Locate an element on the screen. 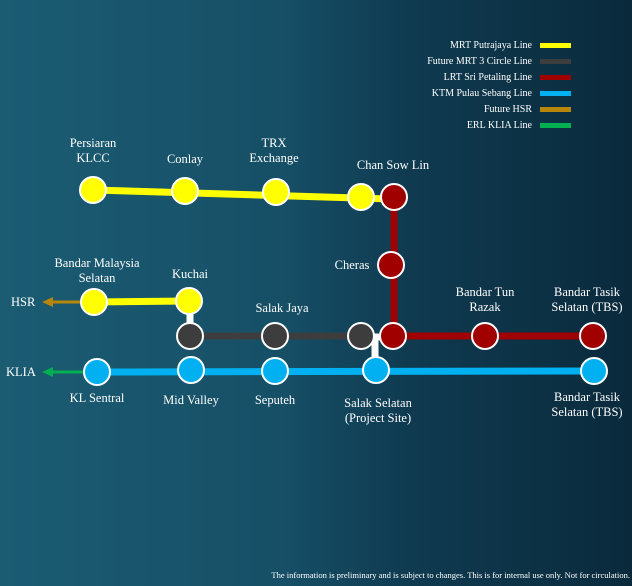 The width and height of the screenshot is (632, 586). mrt-putrajaya-line-top is located at coordinates (242, 194).